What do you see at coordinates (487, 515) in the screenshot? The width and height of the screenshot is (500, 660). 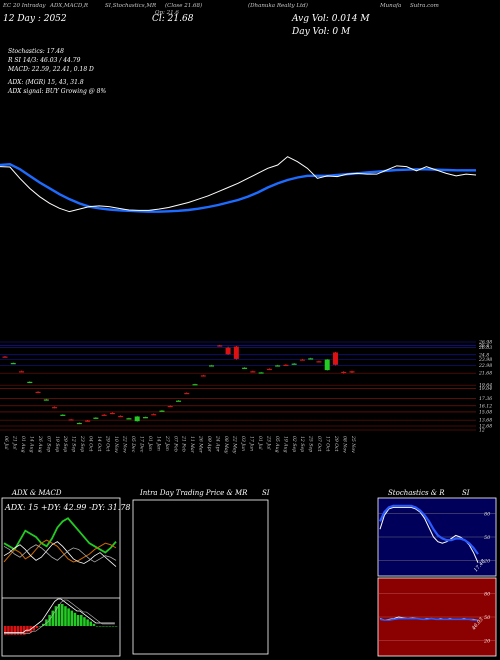 I see `stoch-tick-label: 80` at bounding box center [487, 515].